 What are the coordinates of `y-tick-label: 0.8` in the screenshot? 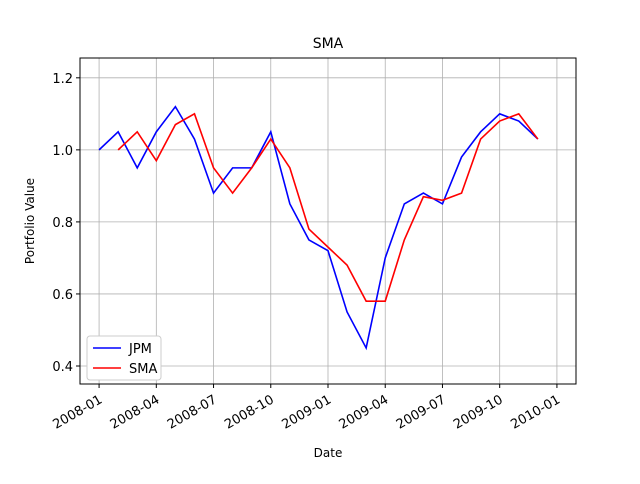 It's located at (62, 223).